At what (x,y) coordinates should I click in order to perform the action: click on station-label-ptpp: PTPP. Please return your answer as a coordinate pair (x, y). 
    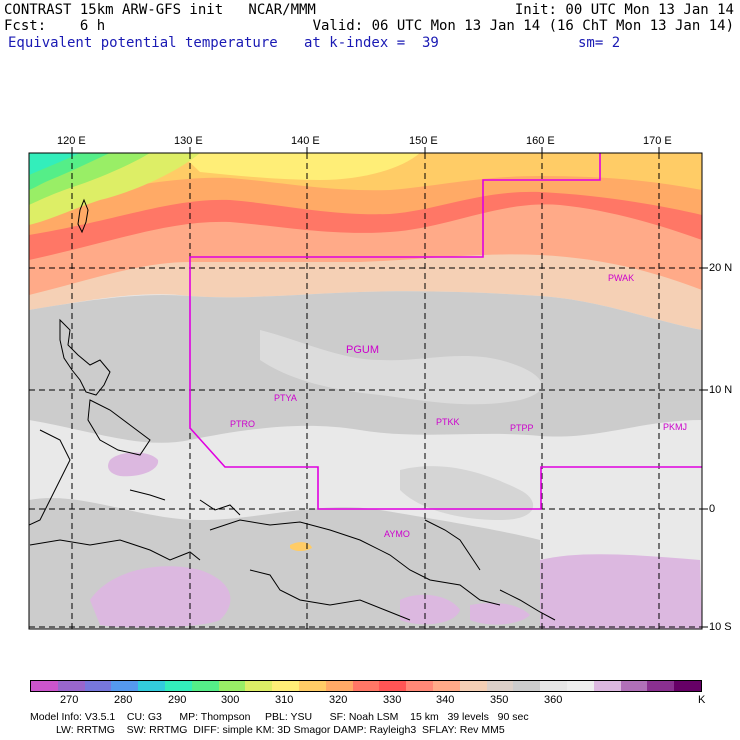
    Looking at the image, I should click on (522, 428).